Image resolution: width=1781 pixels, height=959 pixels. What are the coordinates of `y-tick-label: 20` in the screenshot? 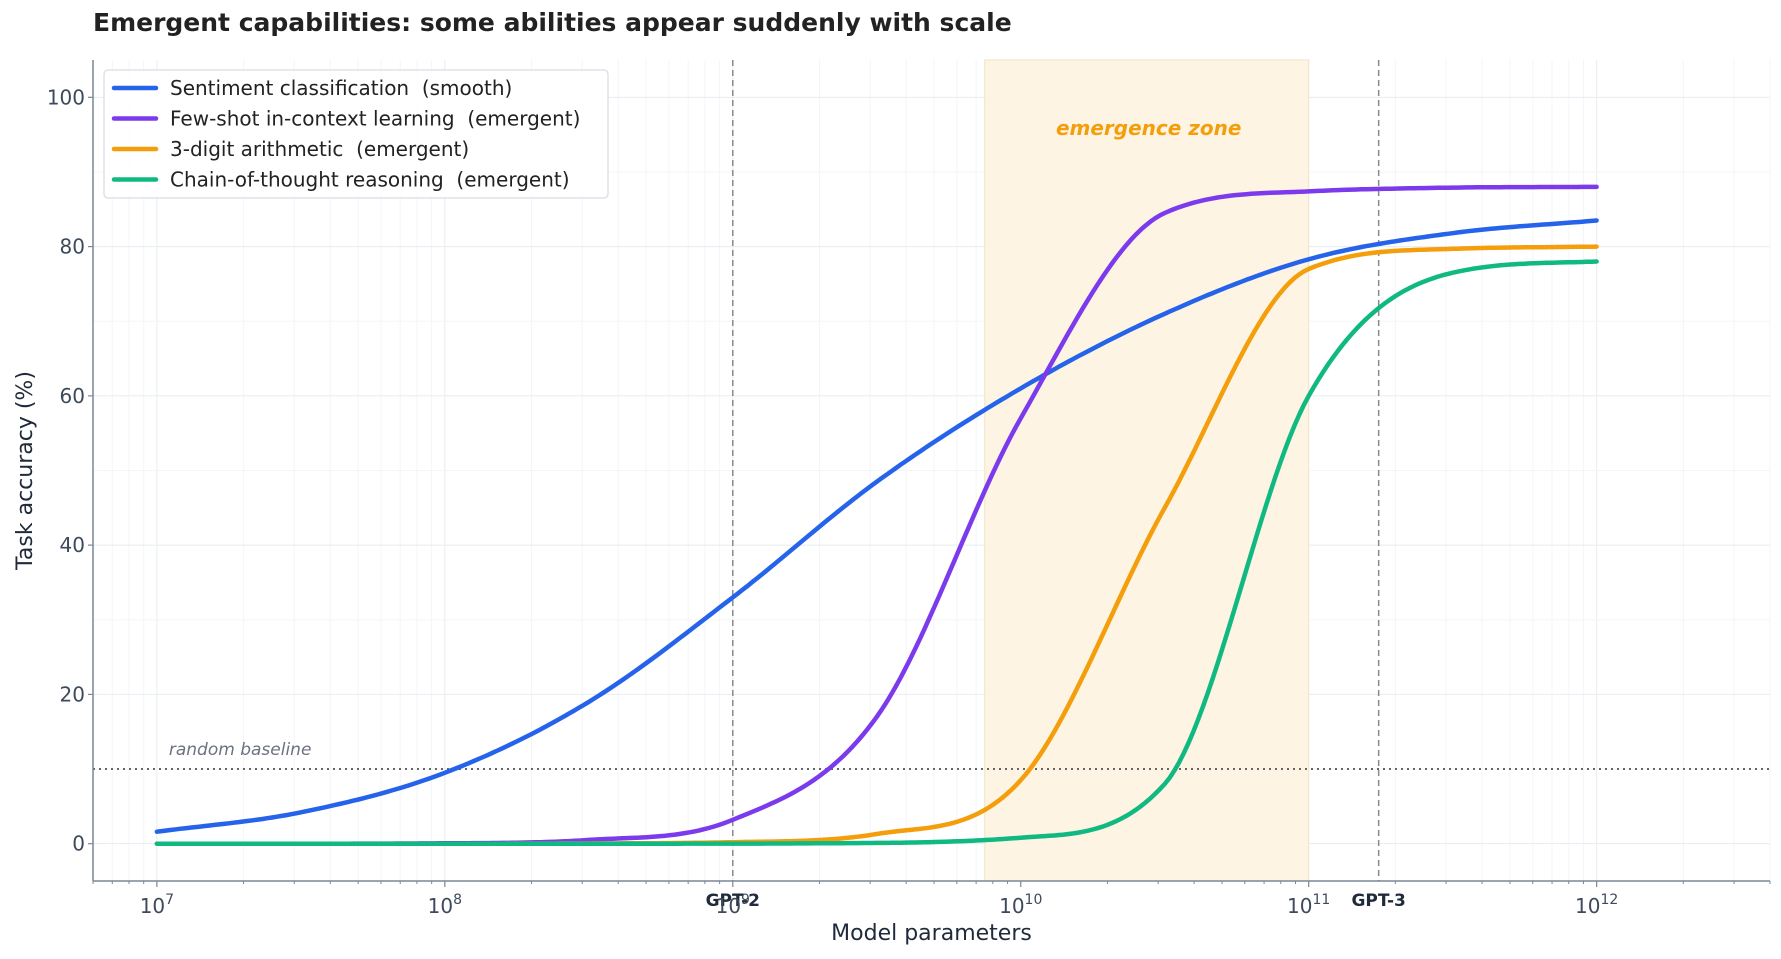 It's located at (72, 694).